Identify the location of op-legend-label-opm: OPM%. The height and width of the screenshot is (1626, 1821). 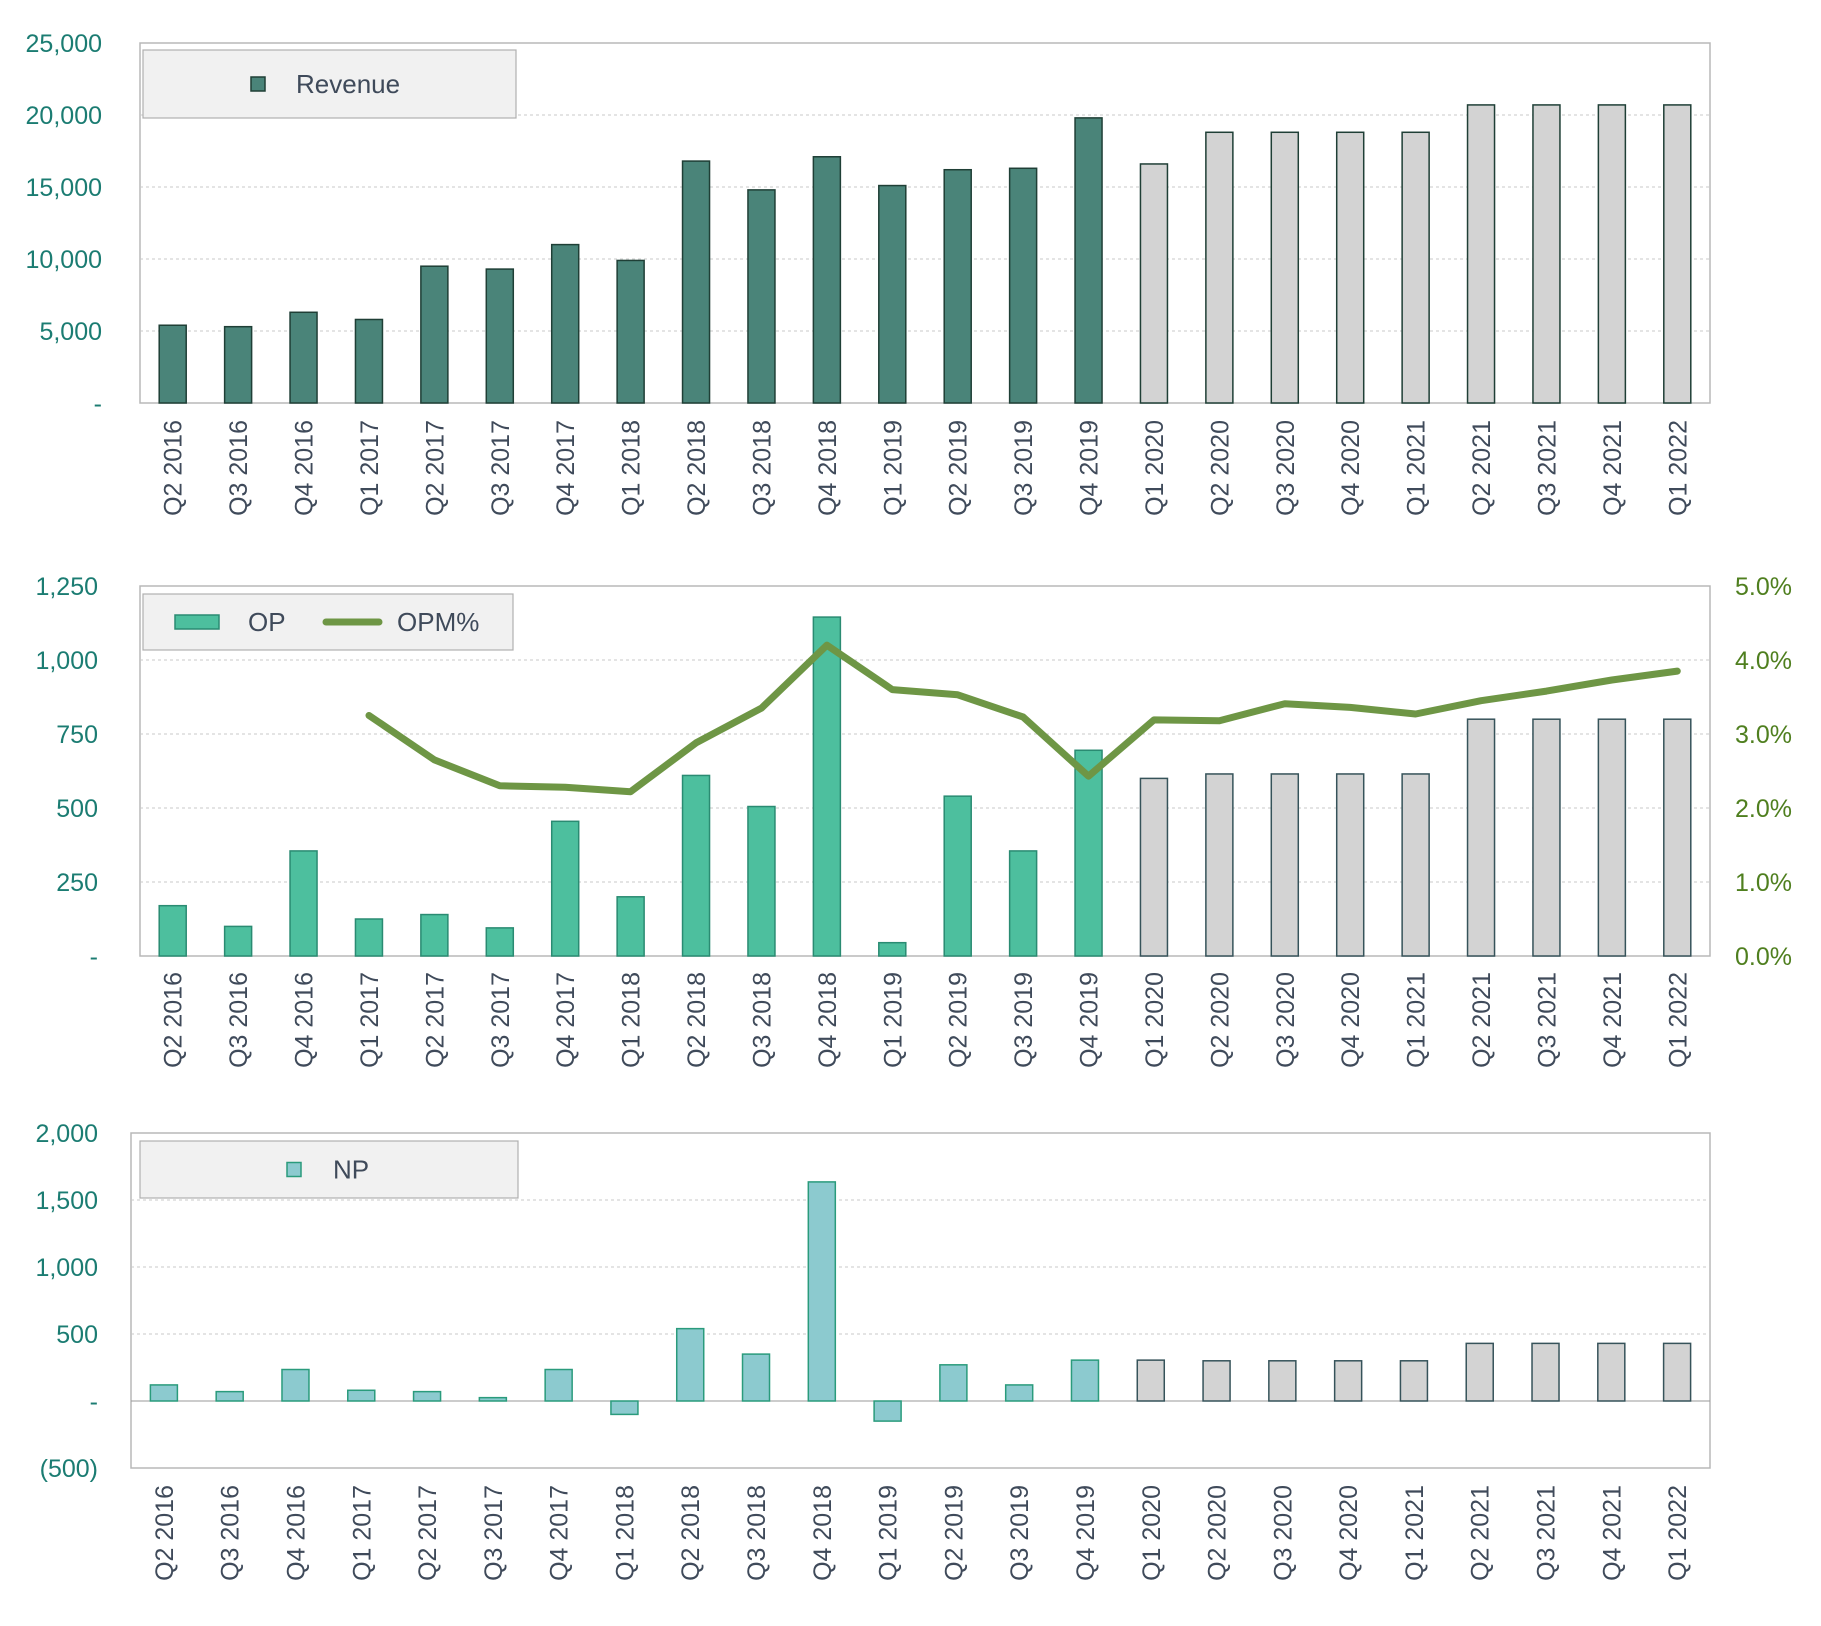
(438, 622).